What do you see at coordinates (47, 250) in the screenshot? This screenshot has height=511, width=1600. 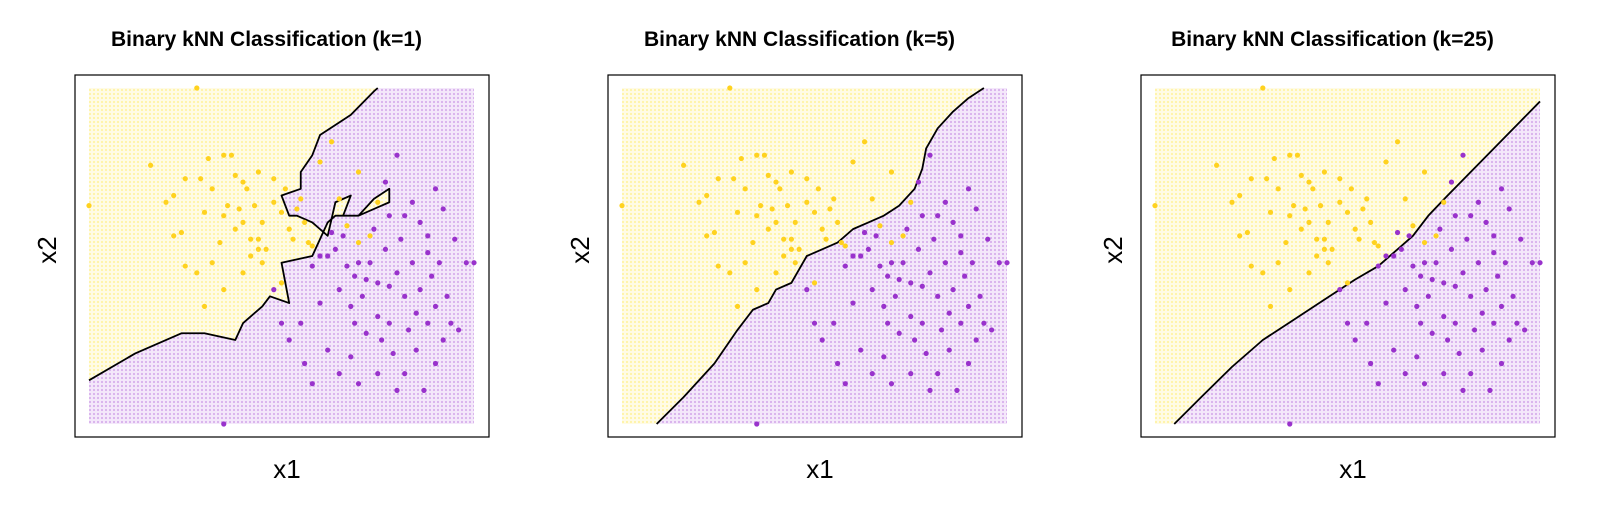 I see `y-axis-label: x2` at bounding box center [47, 250].